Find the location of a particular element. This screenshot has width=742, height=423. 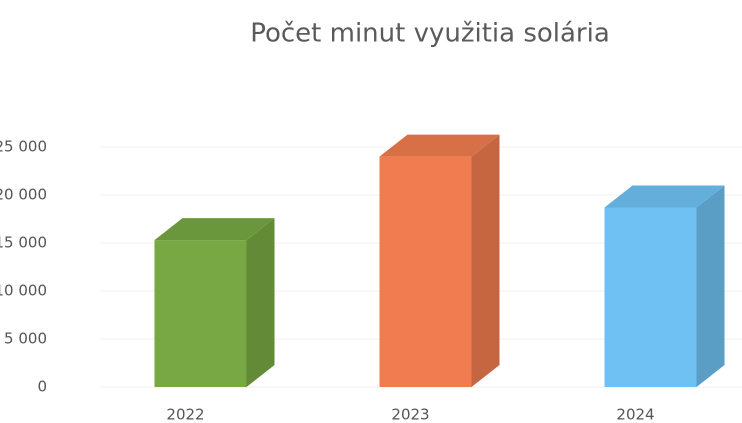

y-tick-label: 10 000 is located at coordinates (23, 291).